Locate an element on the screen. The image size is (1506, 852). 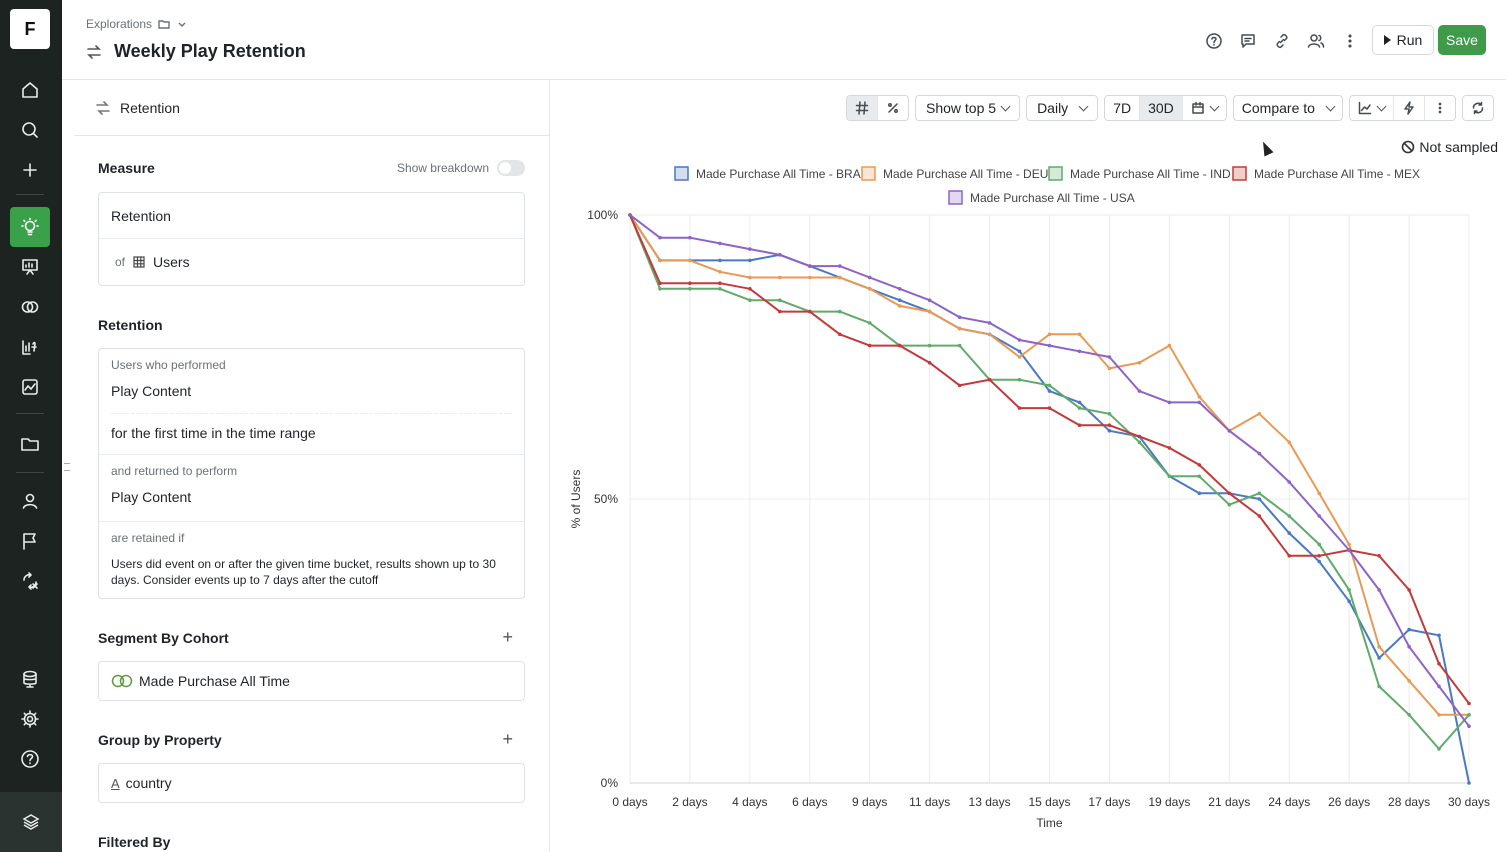
show-breakdown-toggle is located at coordinates (511, 168).